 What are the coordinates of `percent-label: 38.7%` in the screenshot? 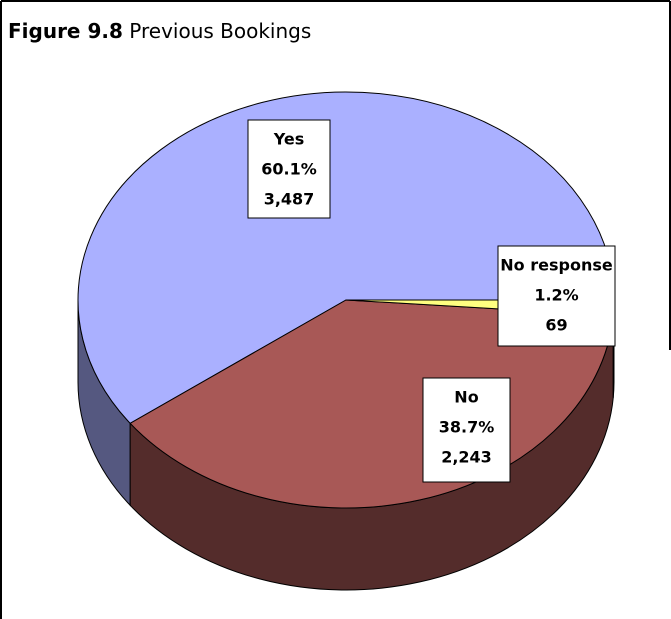 It's located at (467, 427).